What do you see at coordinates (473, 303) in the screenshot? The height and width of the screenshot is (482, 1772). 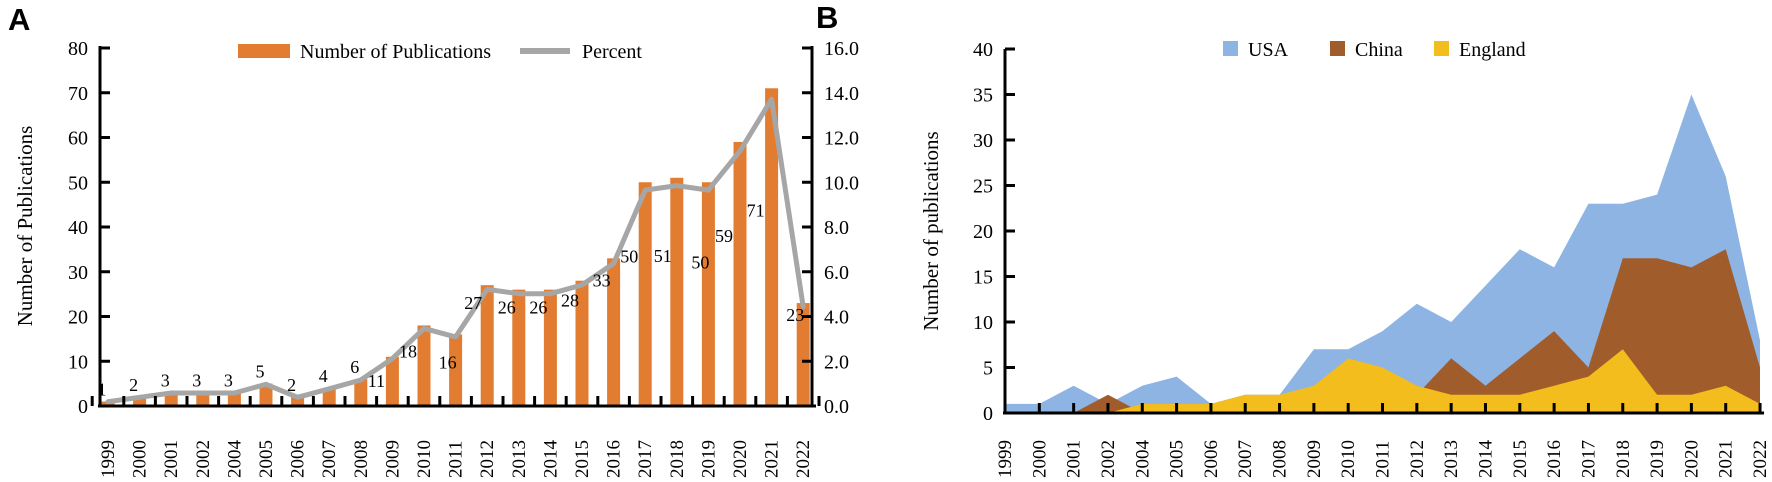 I see `bar-value-label: 27` at bounding box center [473, 303].